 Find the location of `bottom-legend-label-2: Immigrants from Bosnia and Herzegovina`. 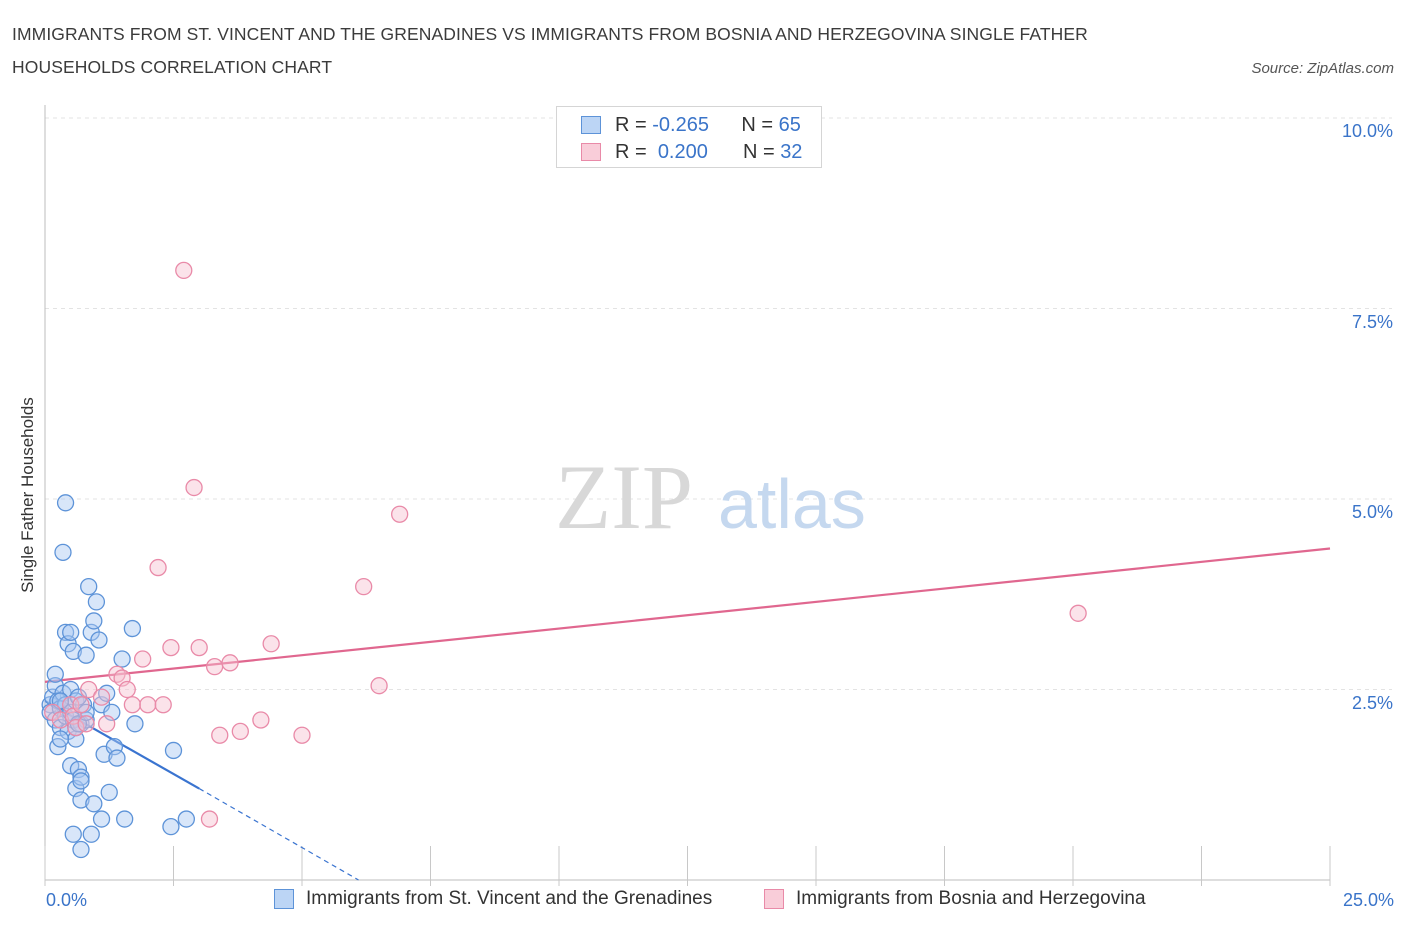

bottom-legend-label-2: Immigrants from Bosnia and Herzegovina is located at coordinates (971, 898).